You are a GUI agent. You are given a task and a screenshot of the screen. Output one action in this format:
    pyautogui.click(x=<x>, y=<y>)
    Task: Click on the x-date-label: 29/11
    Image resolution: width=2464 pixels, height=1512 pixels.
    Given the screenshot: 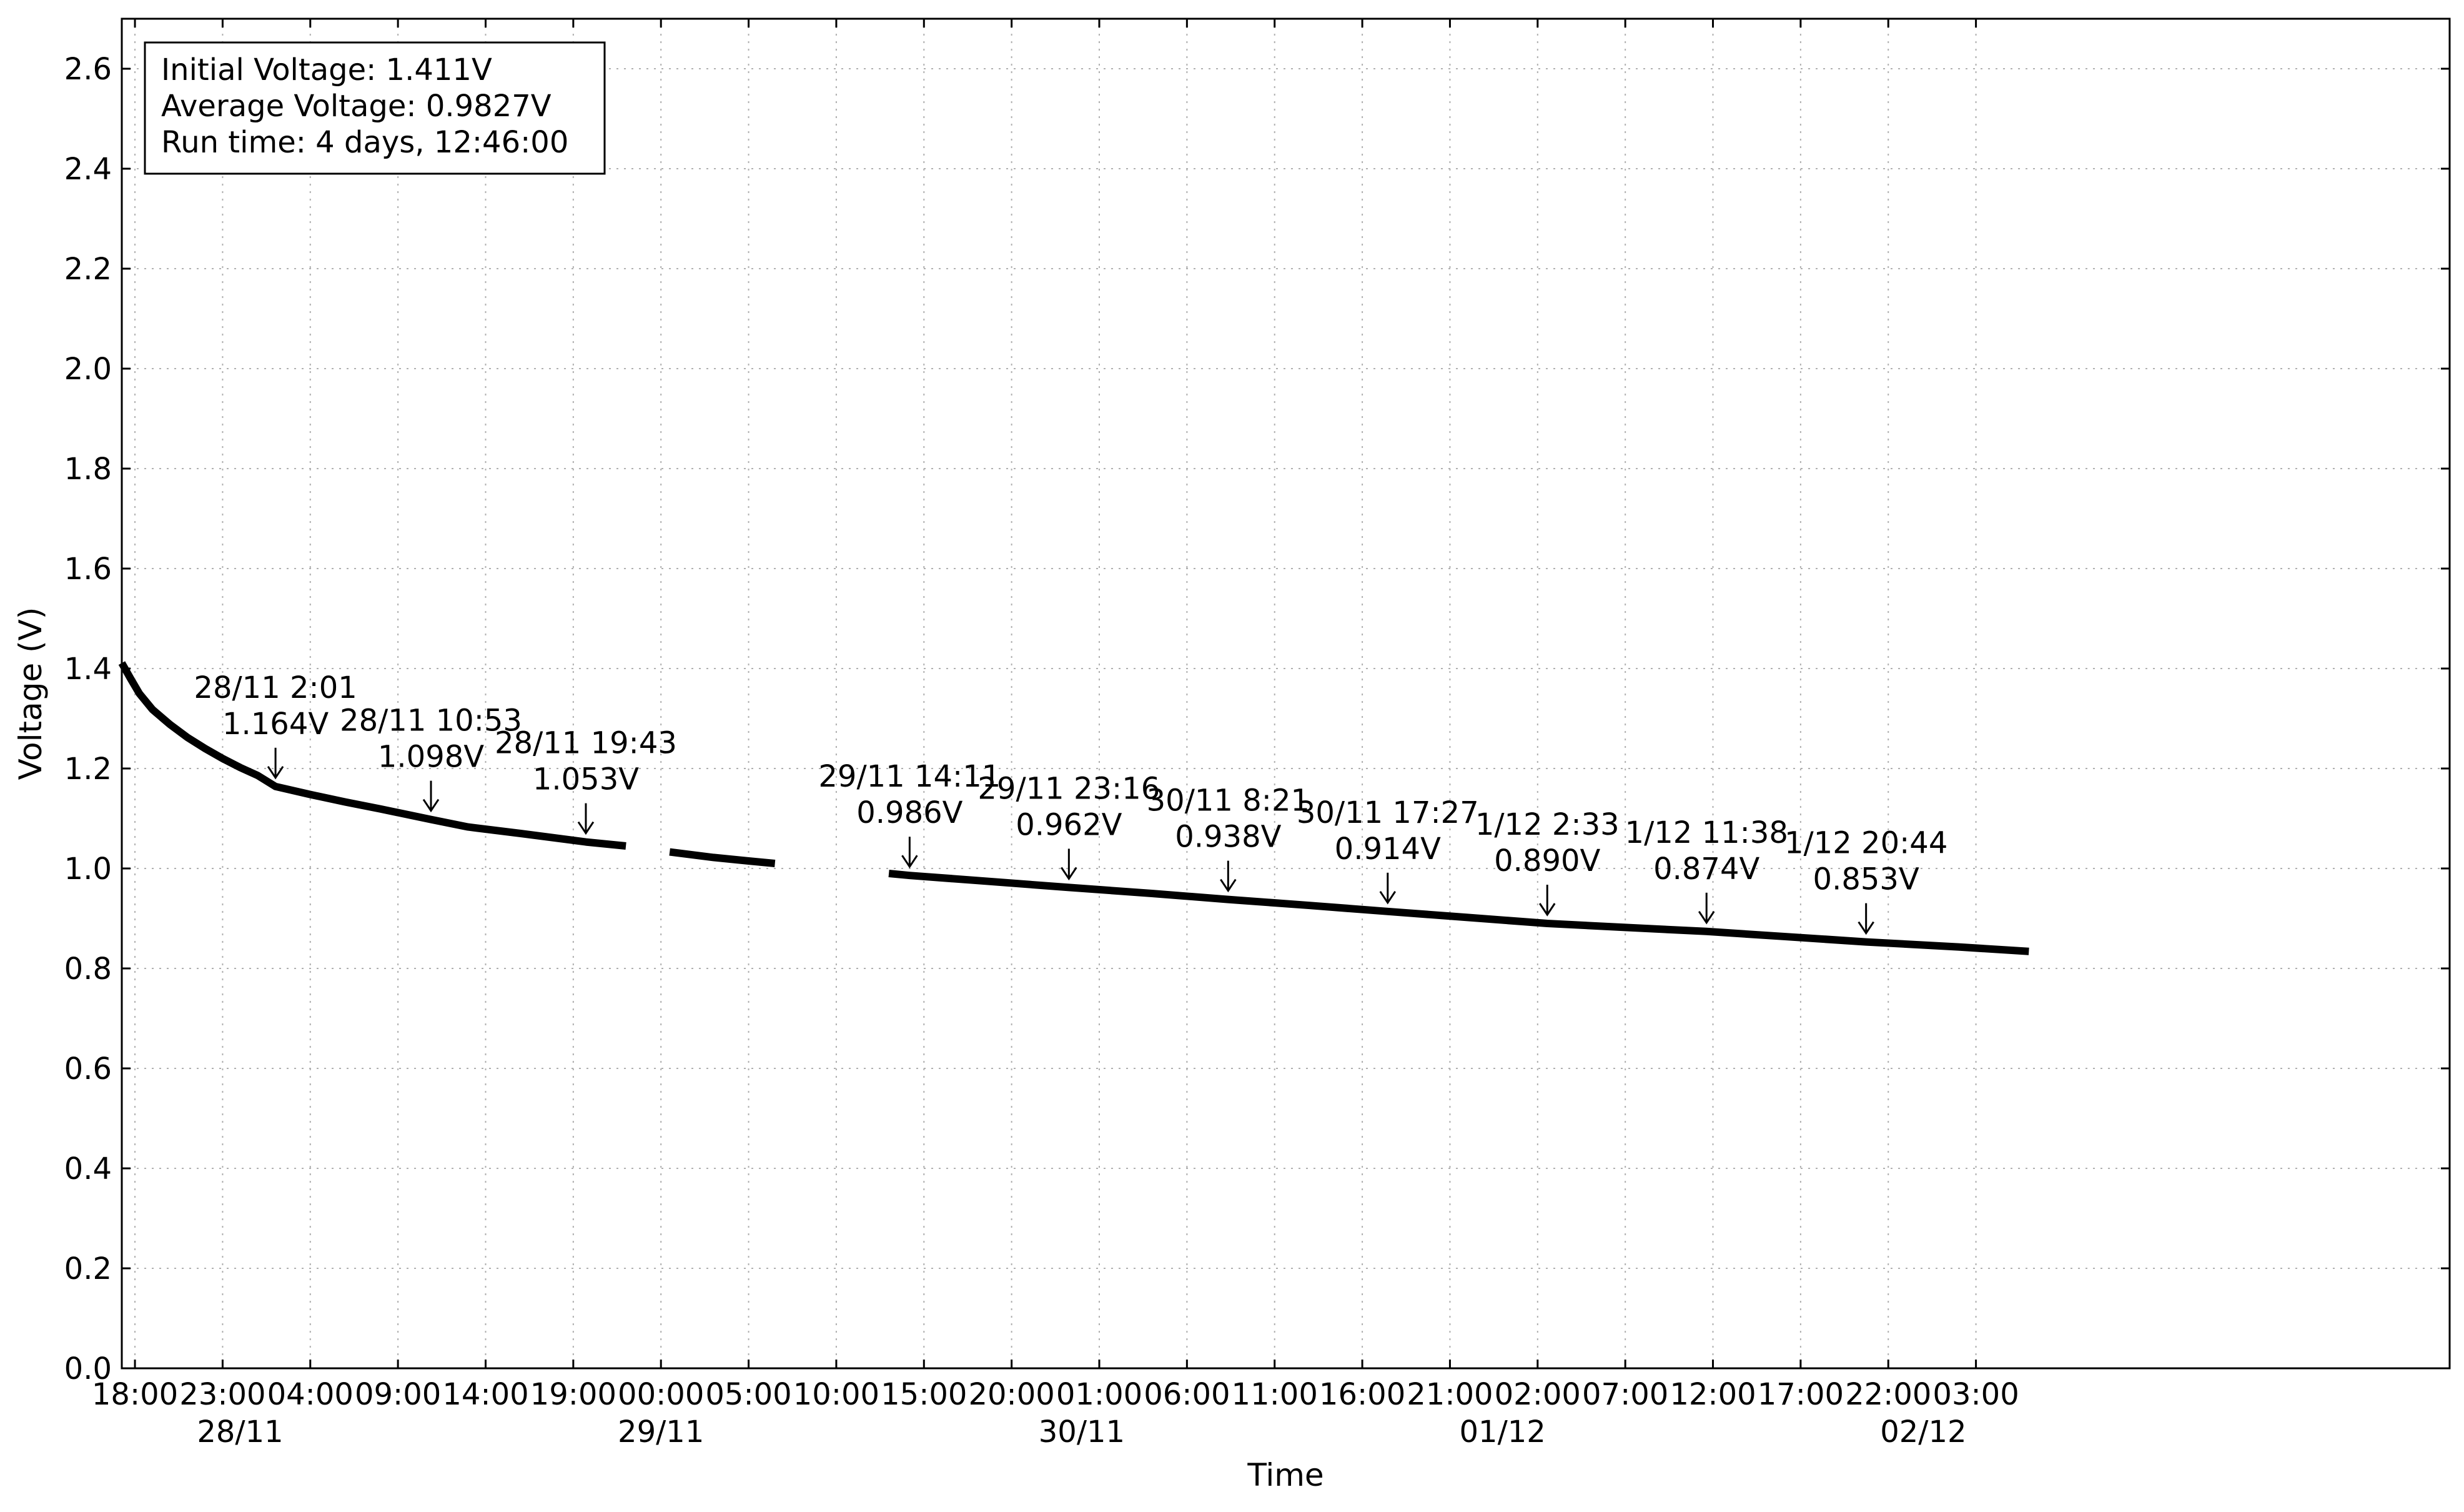 What is the action you would take?
    pyautogui.click(x=661, y=1432)
    